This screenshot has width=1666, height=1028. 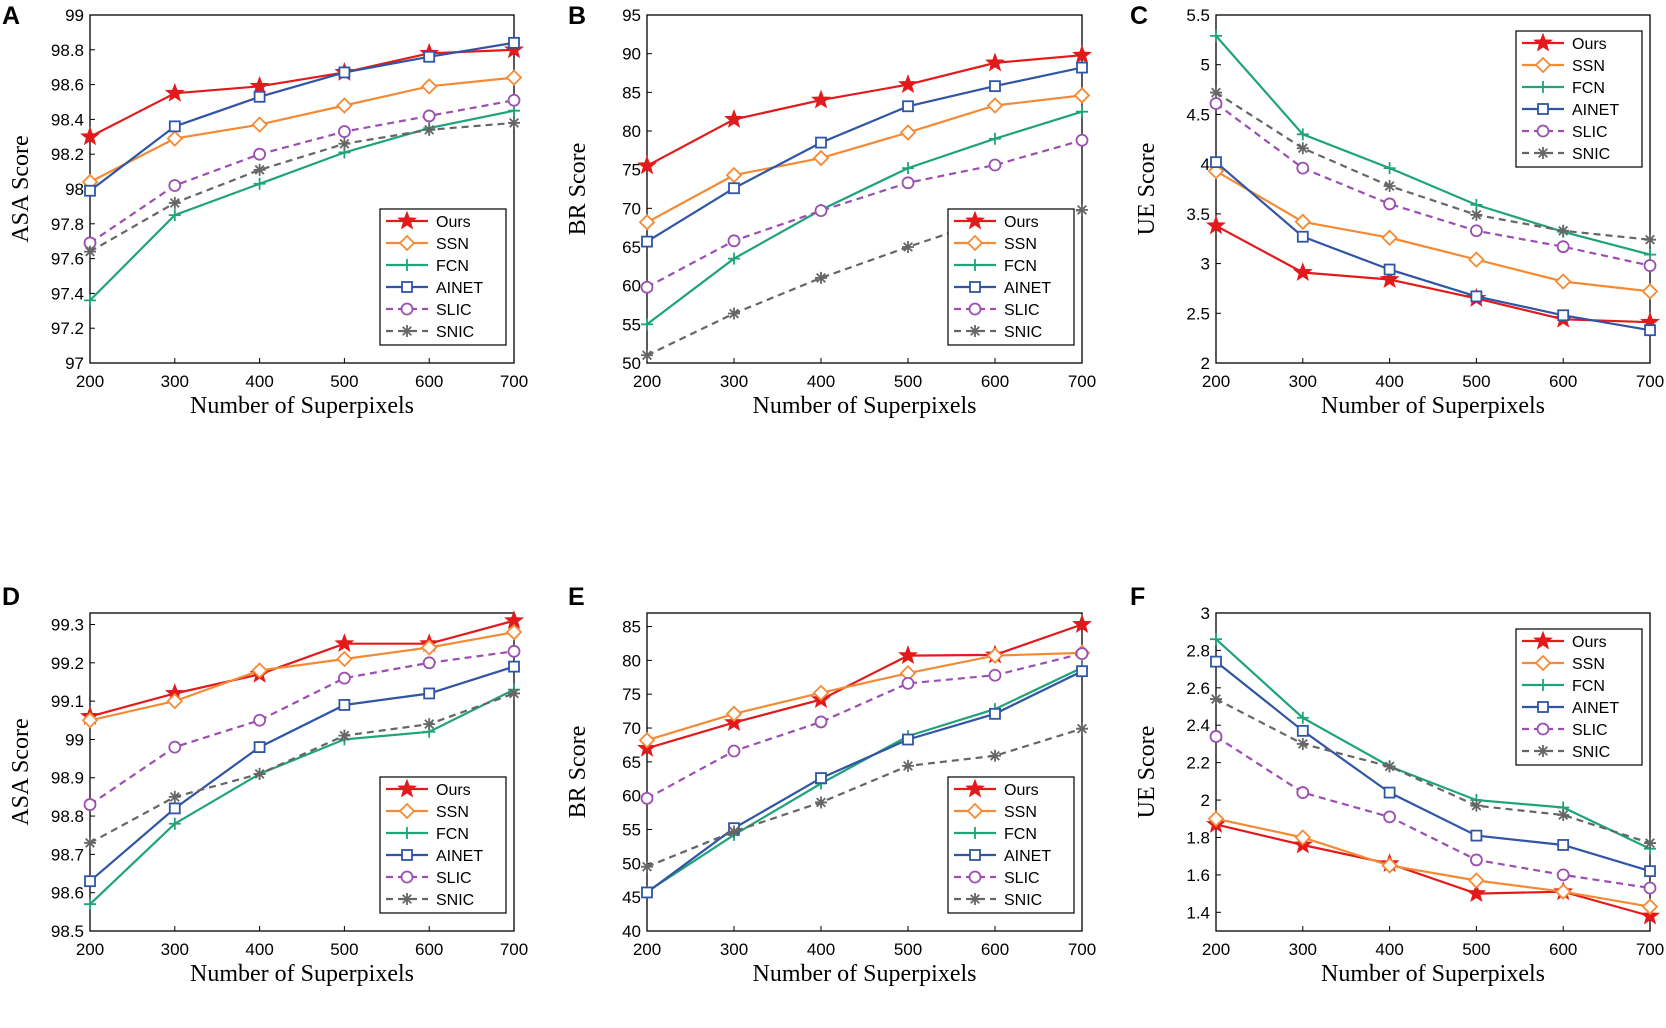 I want to click on y-tick-label: 90, so click(x=631, y=54).